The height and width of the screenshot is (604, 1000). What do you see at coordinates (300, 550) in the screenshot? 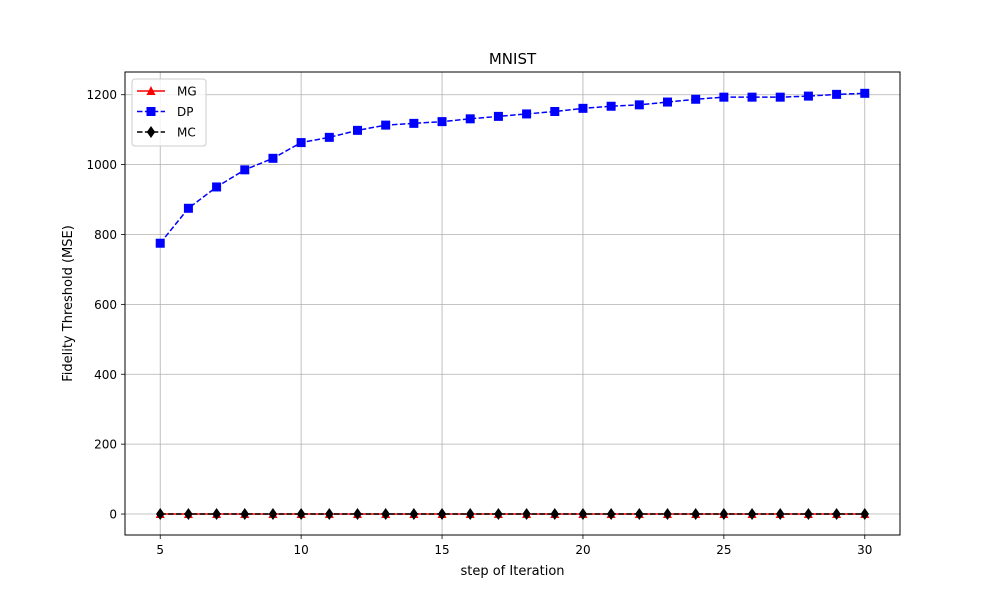
I see `x-tick-label: 10` at bounding box center [300, 550].